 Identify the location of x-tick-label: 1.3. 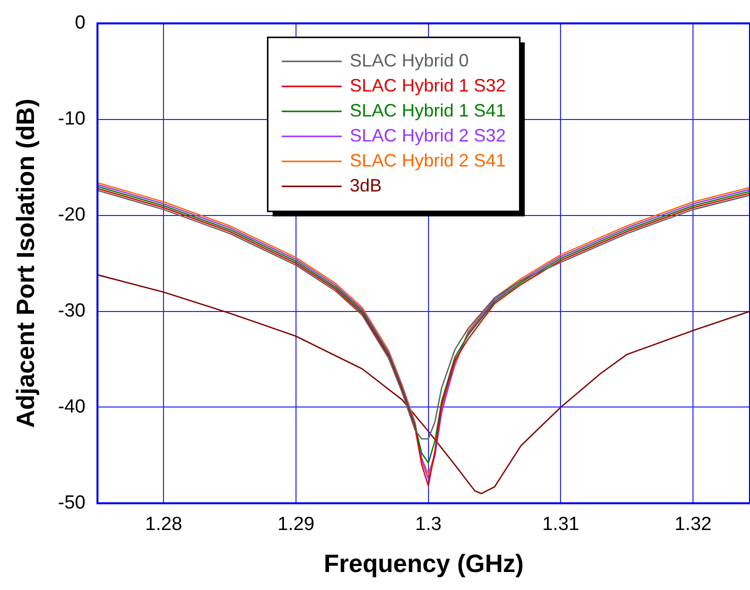
(428, 524).